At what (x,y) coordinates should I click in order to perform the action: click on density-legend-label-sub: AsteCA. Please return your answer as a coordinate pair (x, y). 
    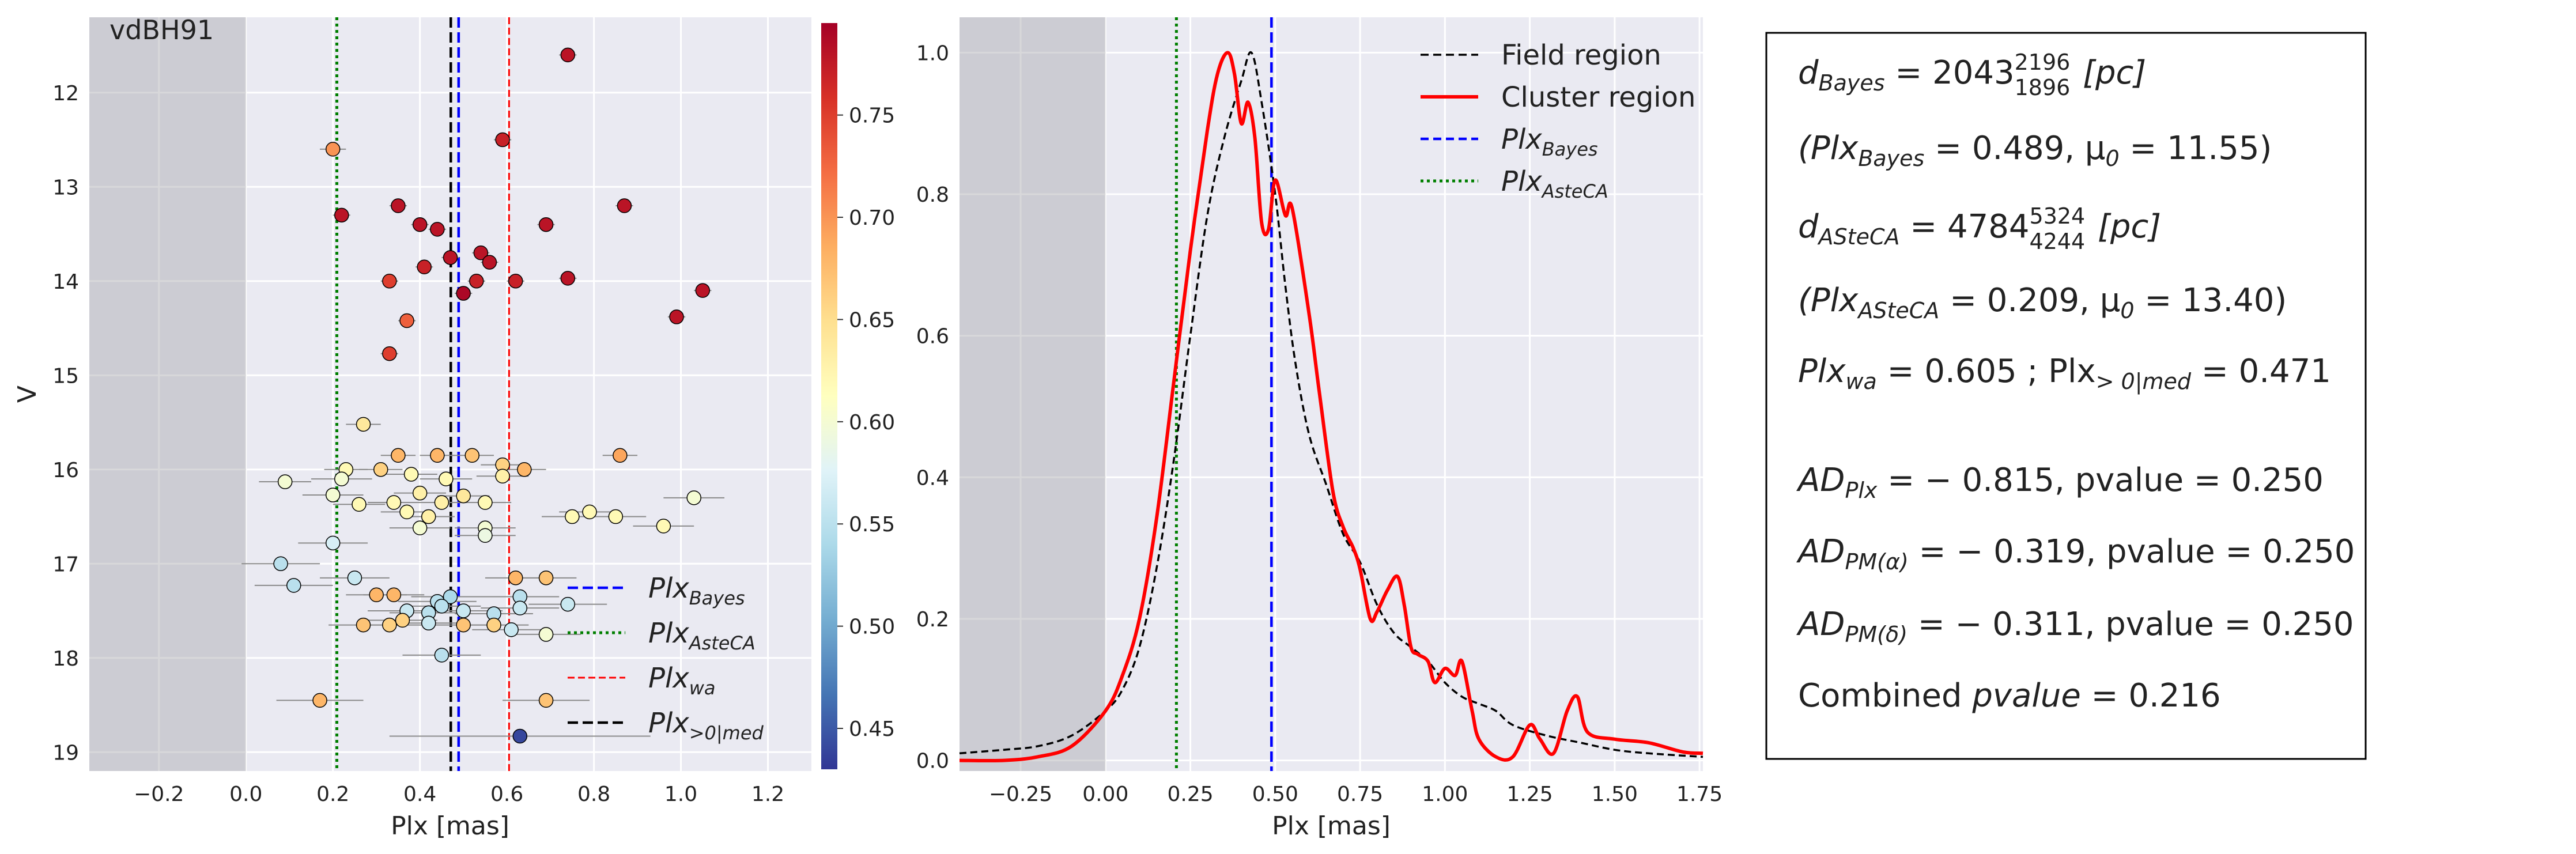
    Looking at the image, I should click on (1574, 191).